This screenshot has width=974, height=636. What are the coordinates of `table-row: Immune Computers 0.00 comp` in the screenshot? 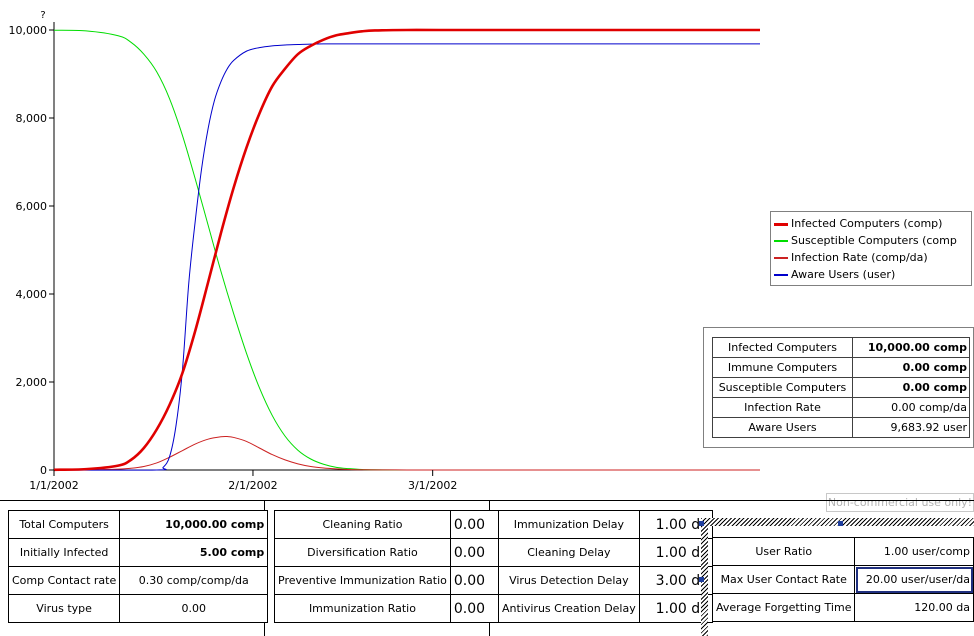 It's located at (841, 367).